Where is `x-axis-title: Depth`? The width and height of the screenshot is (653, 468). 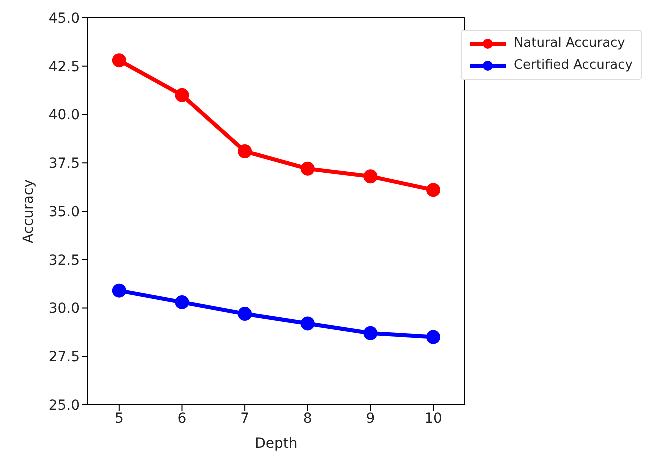 x-axis-title: Depth is located at coordinates (276, 444).